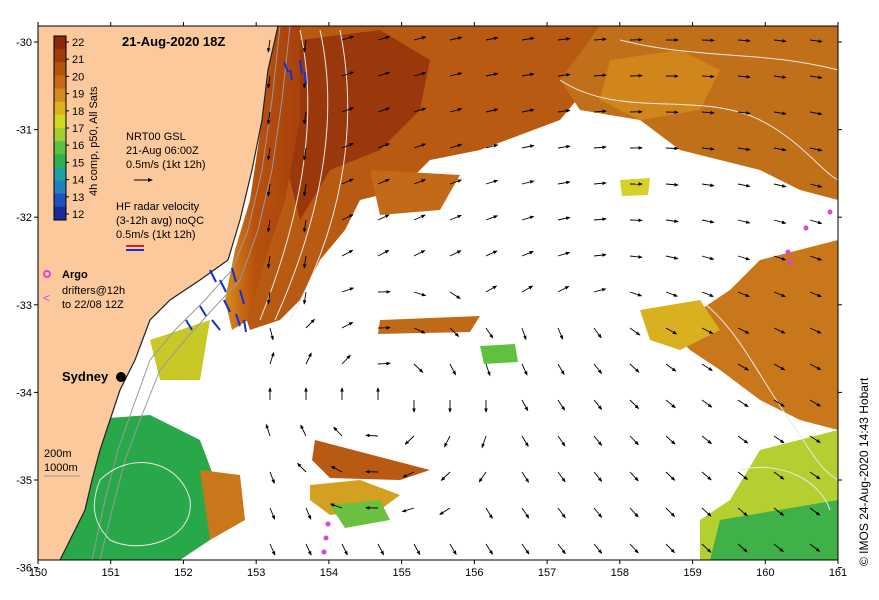  What do you see at coordinates (61, 468) in the screenshot?
I see `legend-depth-1000: 1000m` at bounding box center [61, 468].